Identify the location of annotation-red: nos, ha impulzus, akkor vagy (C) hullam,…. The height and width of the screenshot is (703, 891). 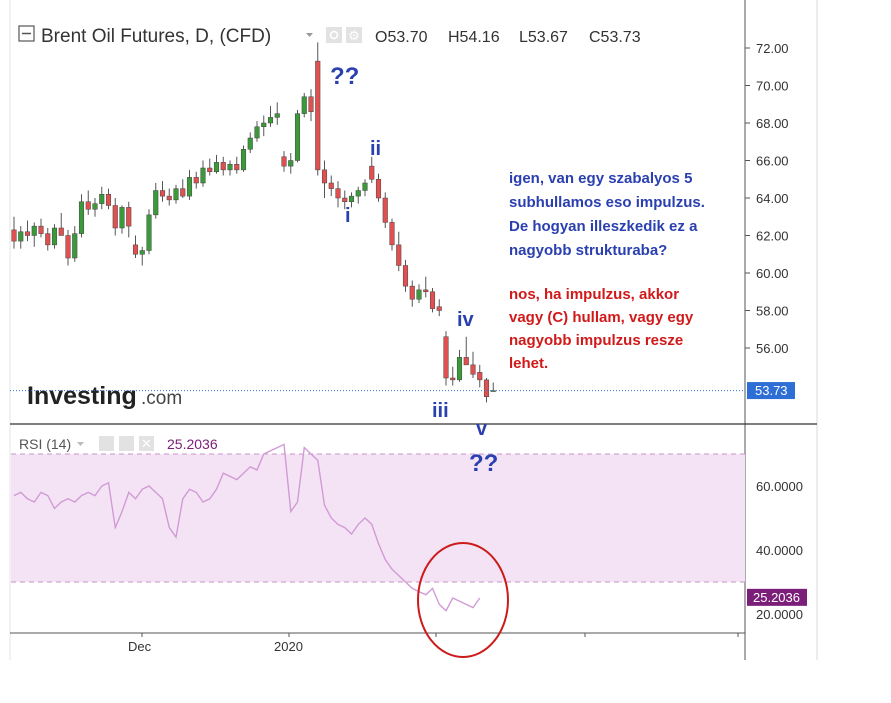
(601, 329).